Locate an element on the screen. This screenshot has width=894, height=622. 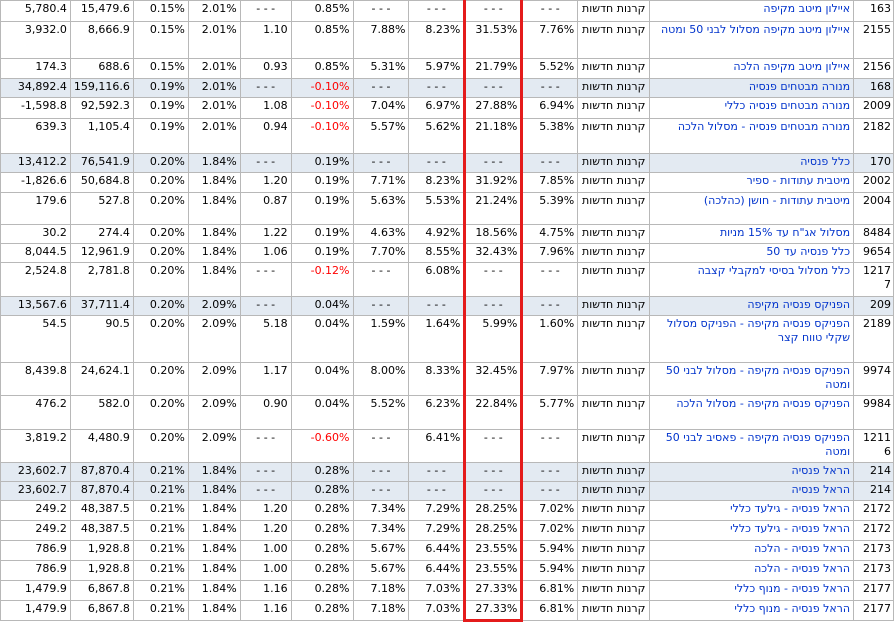
cell-fund-name: כלל מסלול בסיסי למקבלי קצבה is located at coordinates (752, 279).